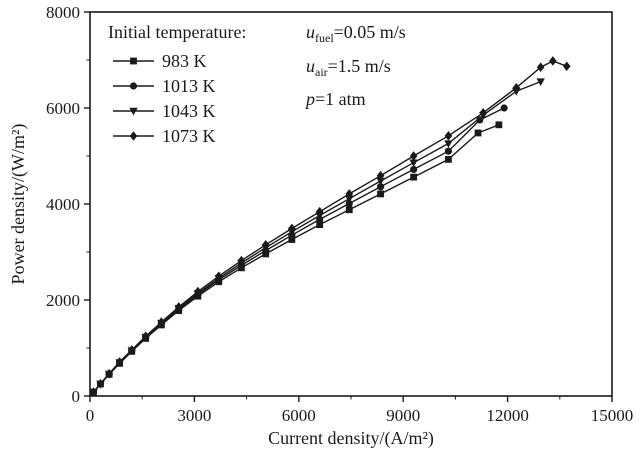  Describe the element at coordinates (194, 415) in the screenshot. I see `x-tick-label: 3000` at that location.